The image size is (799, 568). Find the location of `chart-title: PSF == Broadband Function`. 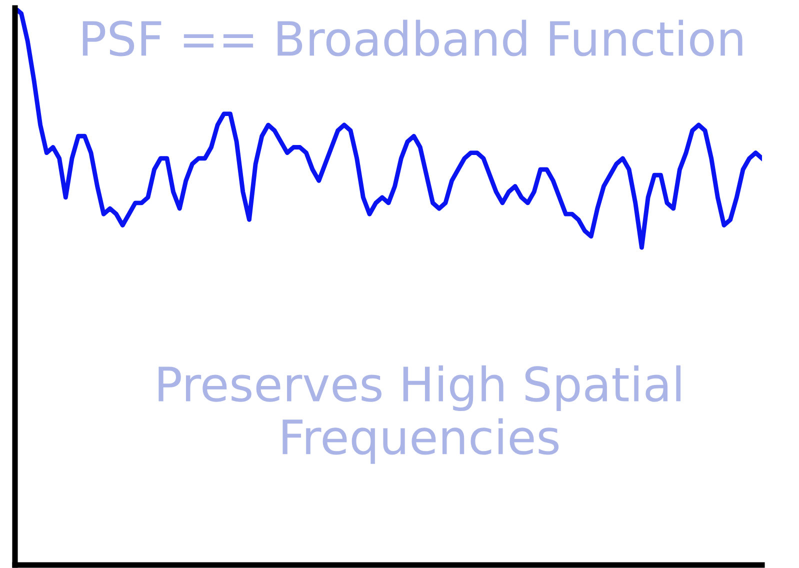

chart-title: PSF == Broadband Function is located at coordinates (412, 38).